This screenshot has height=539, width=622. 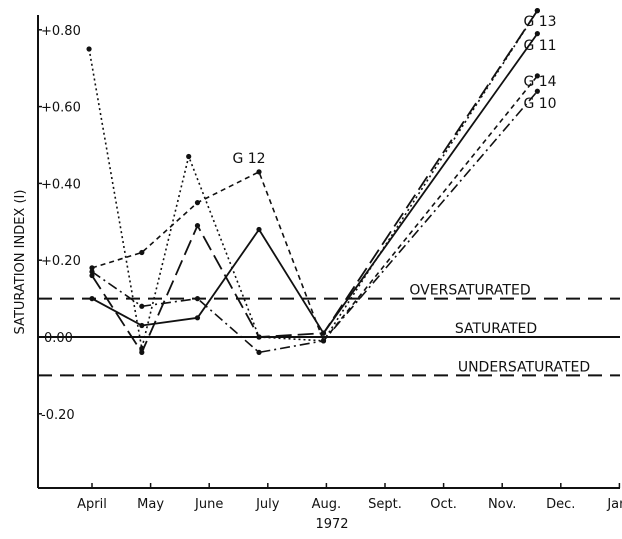 I want to click on series-label: G 10, so click(x=539, y=104).